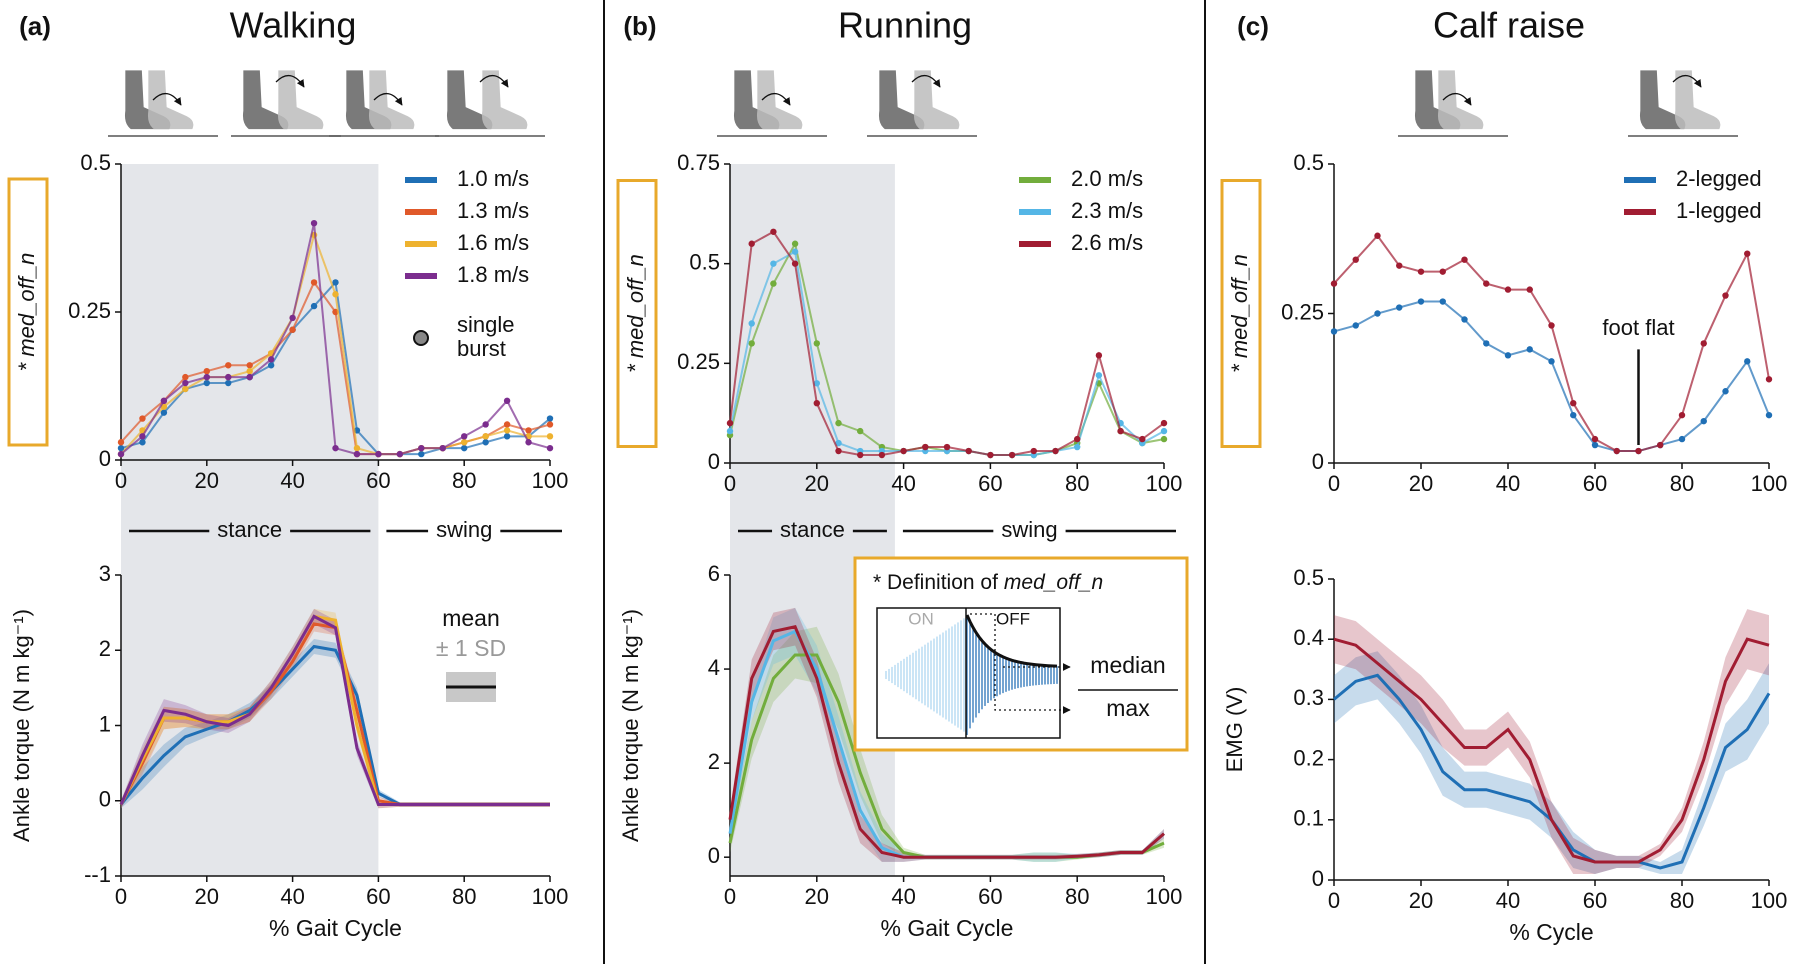 Image resolution: width=1800 pixels, height=964 pixels. I want to click on inset-box, so click(1021, 654).